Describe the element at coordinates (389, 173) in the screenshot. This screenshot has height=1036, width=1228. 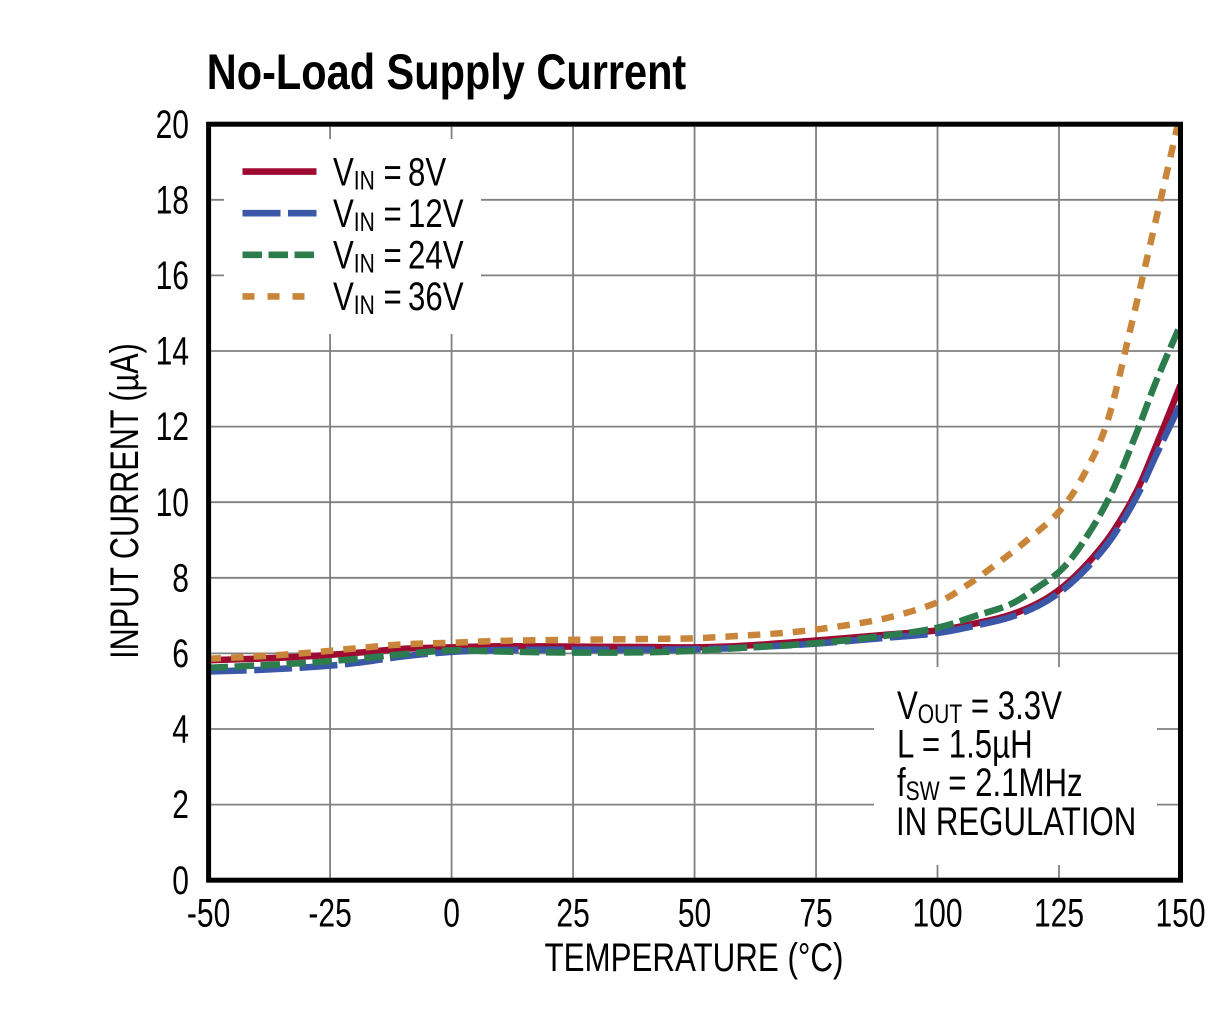
I see `svg-text: VIN = 8V` at that location.